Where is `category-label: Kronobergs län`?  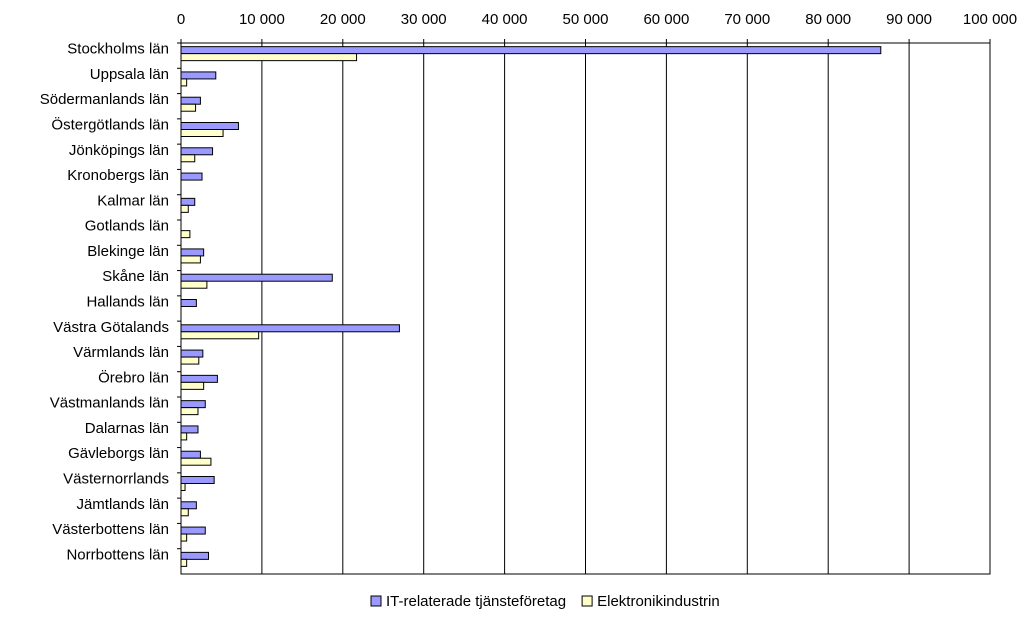 category-label: Kronobergs län is located at coordinates (118, 175).